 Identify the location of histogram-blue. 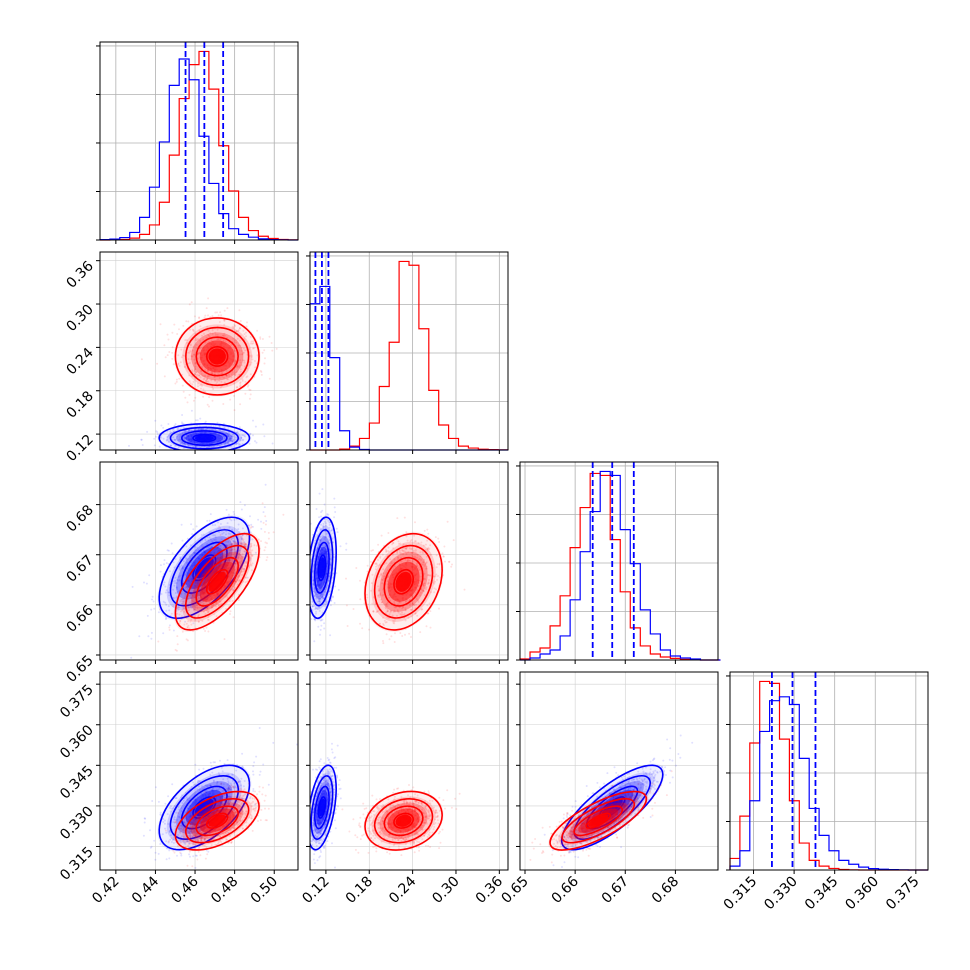
(828, 783).